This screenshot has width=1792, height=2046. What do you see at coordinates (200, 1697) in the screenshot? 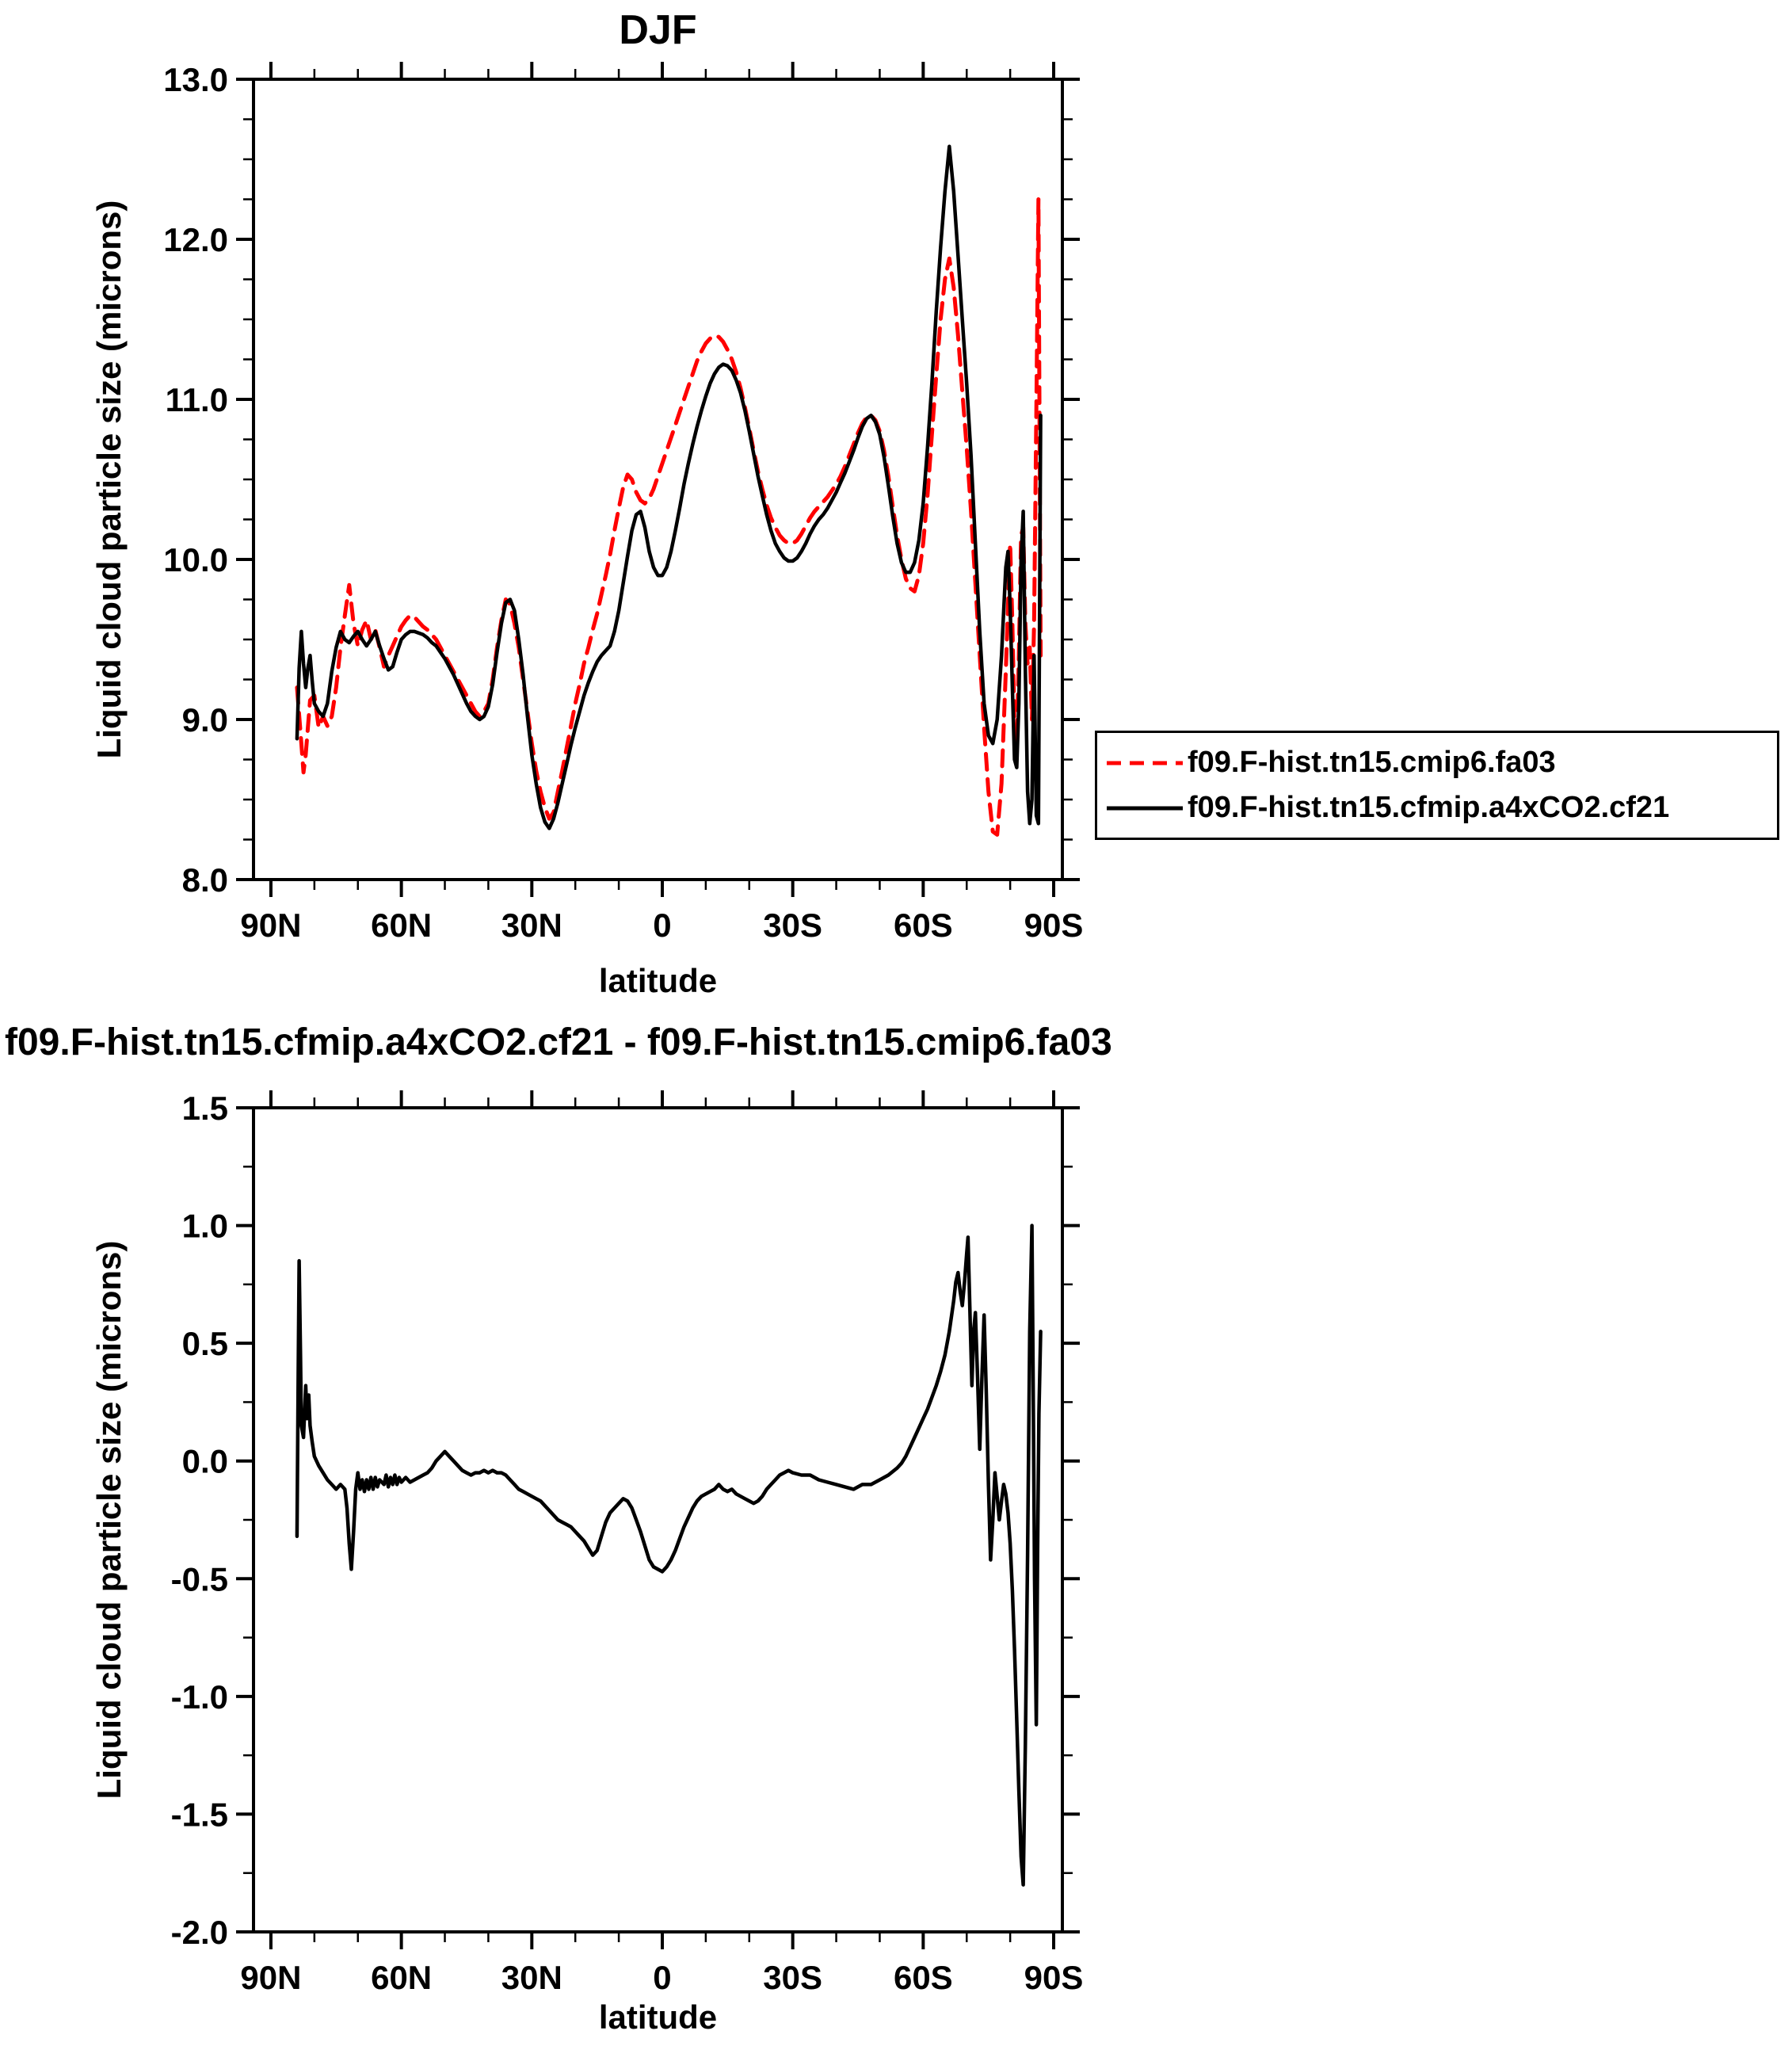
I see `y-tick-label: -1.0` at bounding box center [200, 1697].